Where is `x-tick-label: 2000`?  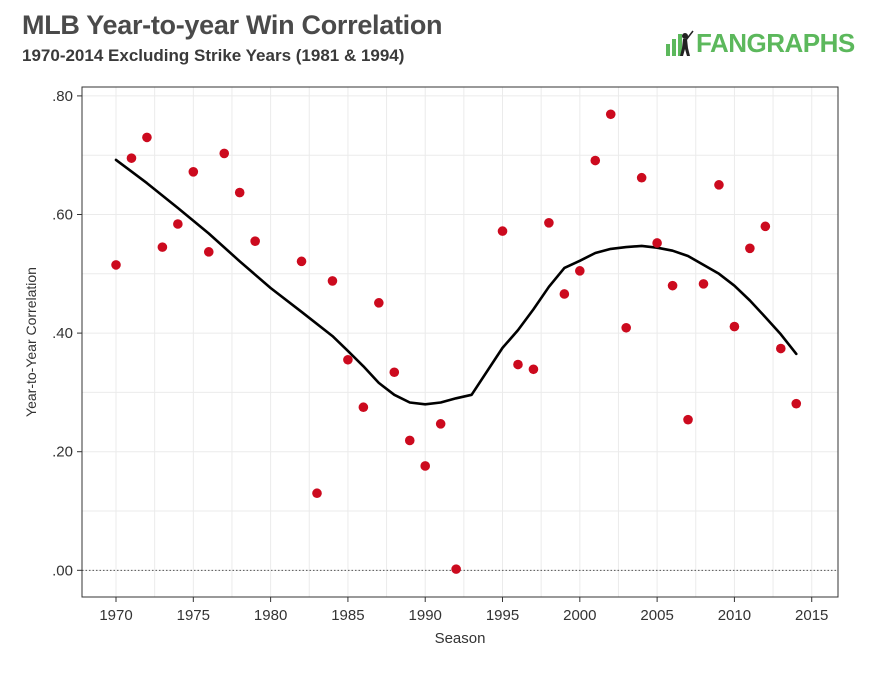
x-tick-label: 2000 is located at coordinates (579, 615).